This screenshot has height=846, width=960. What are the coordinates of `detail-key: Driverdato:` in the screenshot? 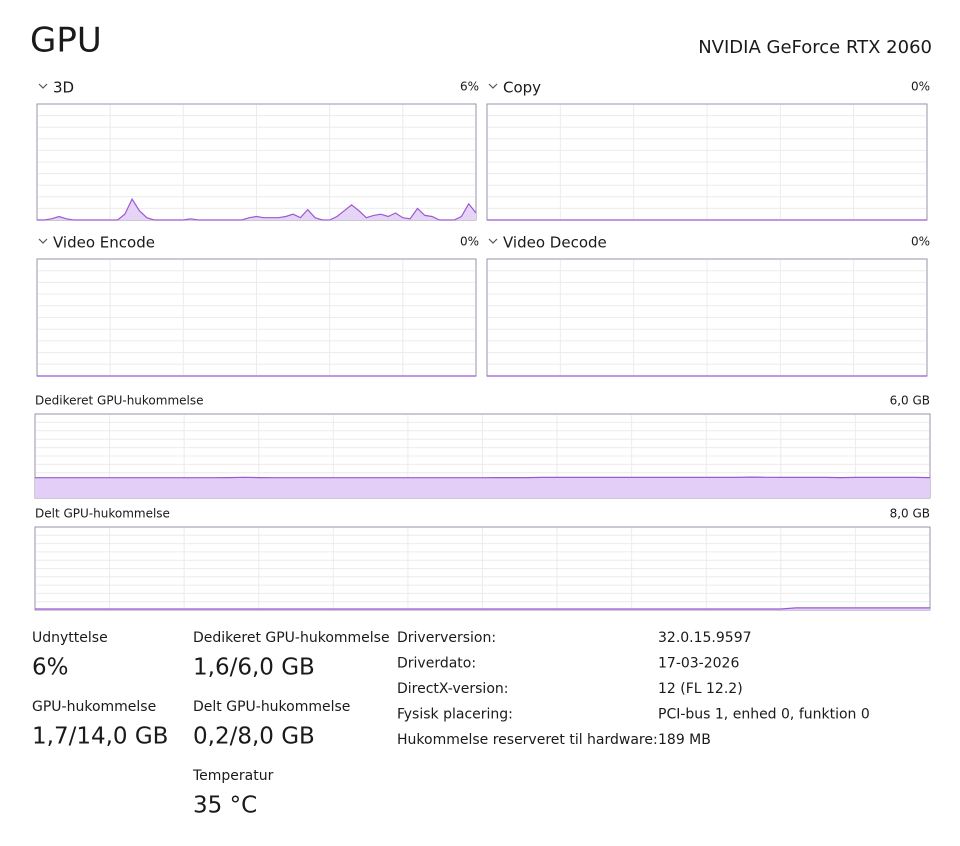 It's located at (436, 664).